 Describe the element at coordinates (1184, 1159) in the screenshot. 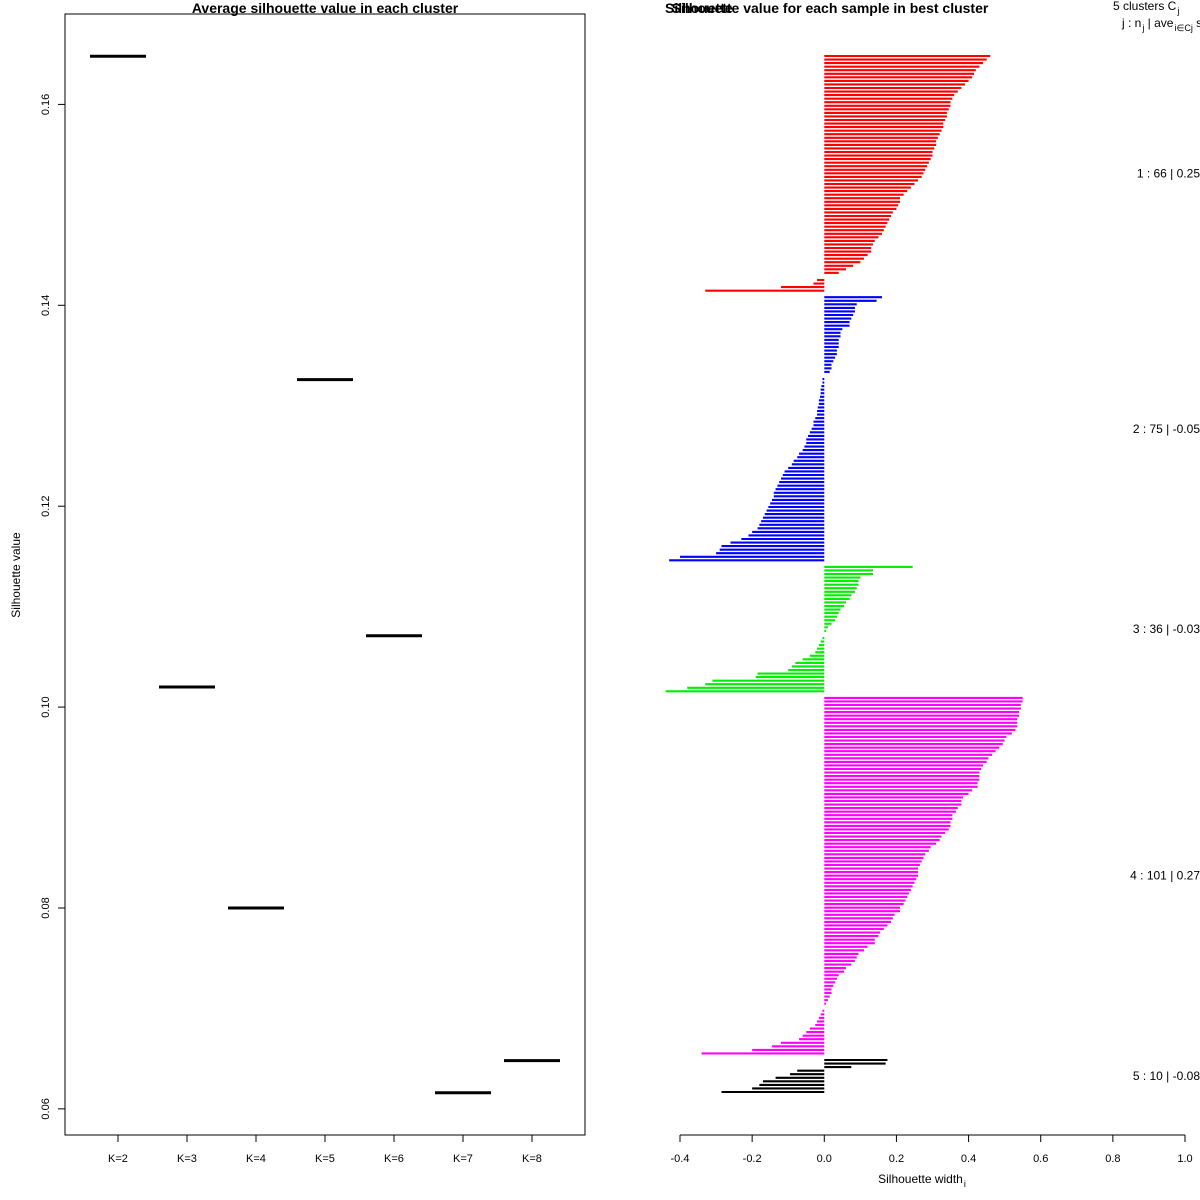

I see `right-x-tick-label: 1.0` at that location.